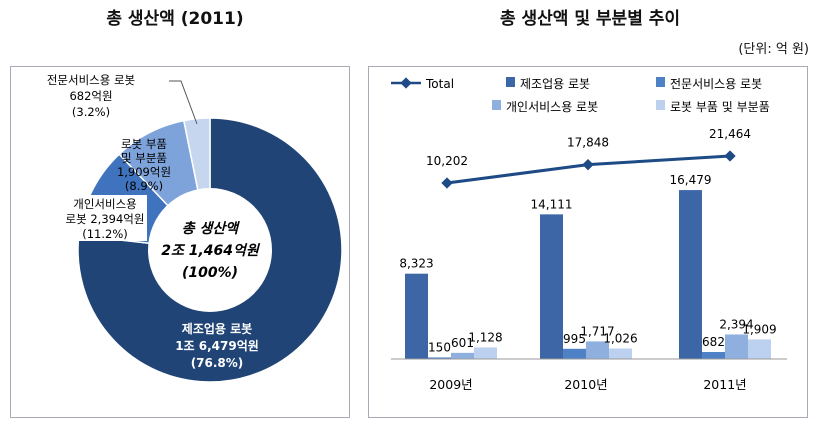 This screenshot has height=438, width=823. Describe the element at coordinates (713, 342) in the screenshot. I see `bar-label-professional-3: 682` at that location.